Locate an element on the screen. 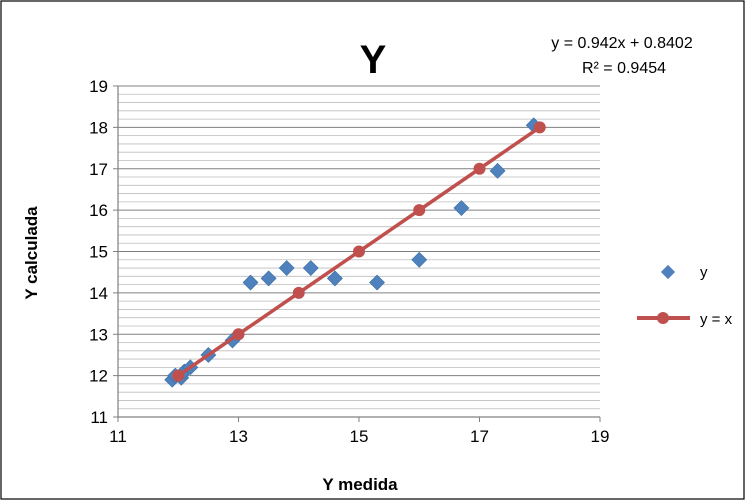 Image resolution: width=745 pixels, height=500 pixels. x-axis-title: Y medida is located at coordinates (360, 484).